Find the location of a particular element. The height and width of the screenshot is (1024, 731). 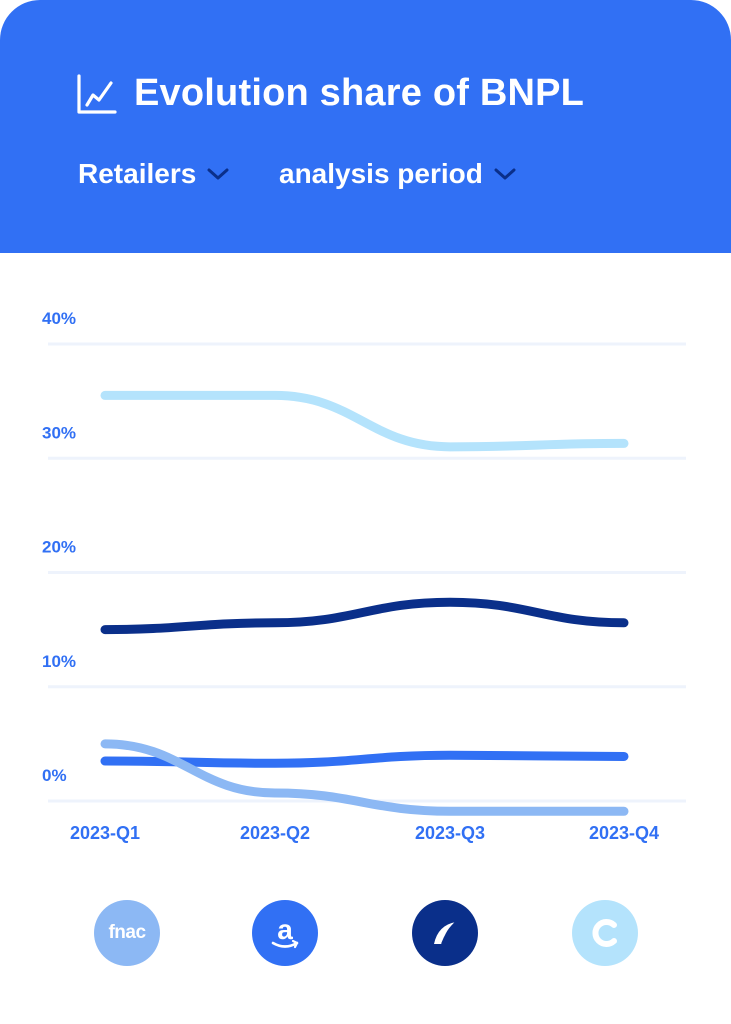

fnac-logo-text: fnac is located at coordinates (127, 932).